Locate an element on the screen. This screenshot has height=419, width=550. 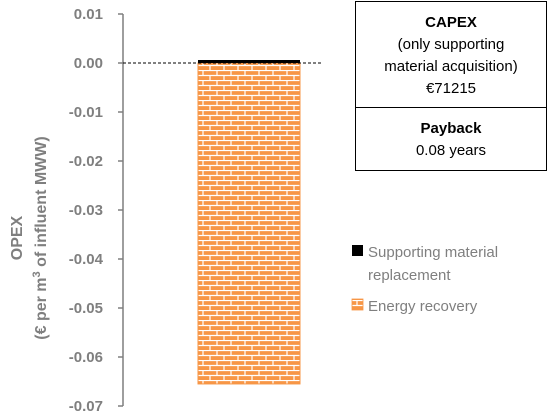
y-axis-title: OPEX is located at coordinates (17, 237).